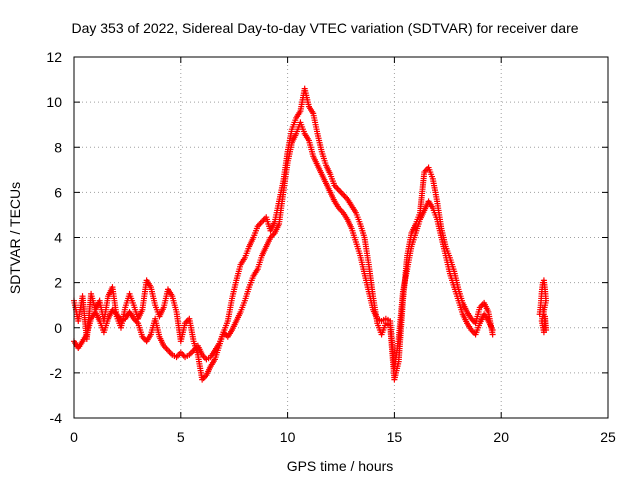 The height and width of the screenshot is (480, 640). Describe the element at coordinates (340, 466) in the screenshot. I see `x-axis-label: GPS time / hours` at that location.